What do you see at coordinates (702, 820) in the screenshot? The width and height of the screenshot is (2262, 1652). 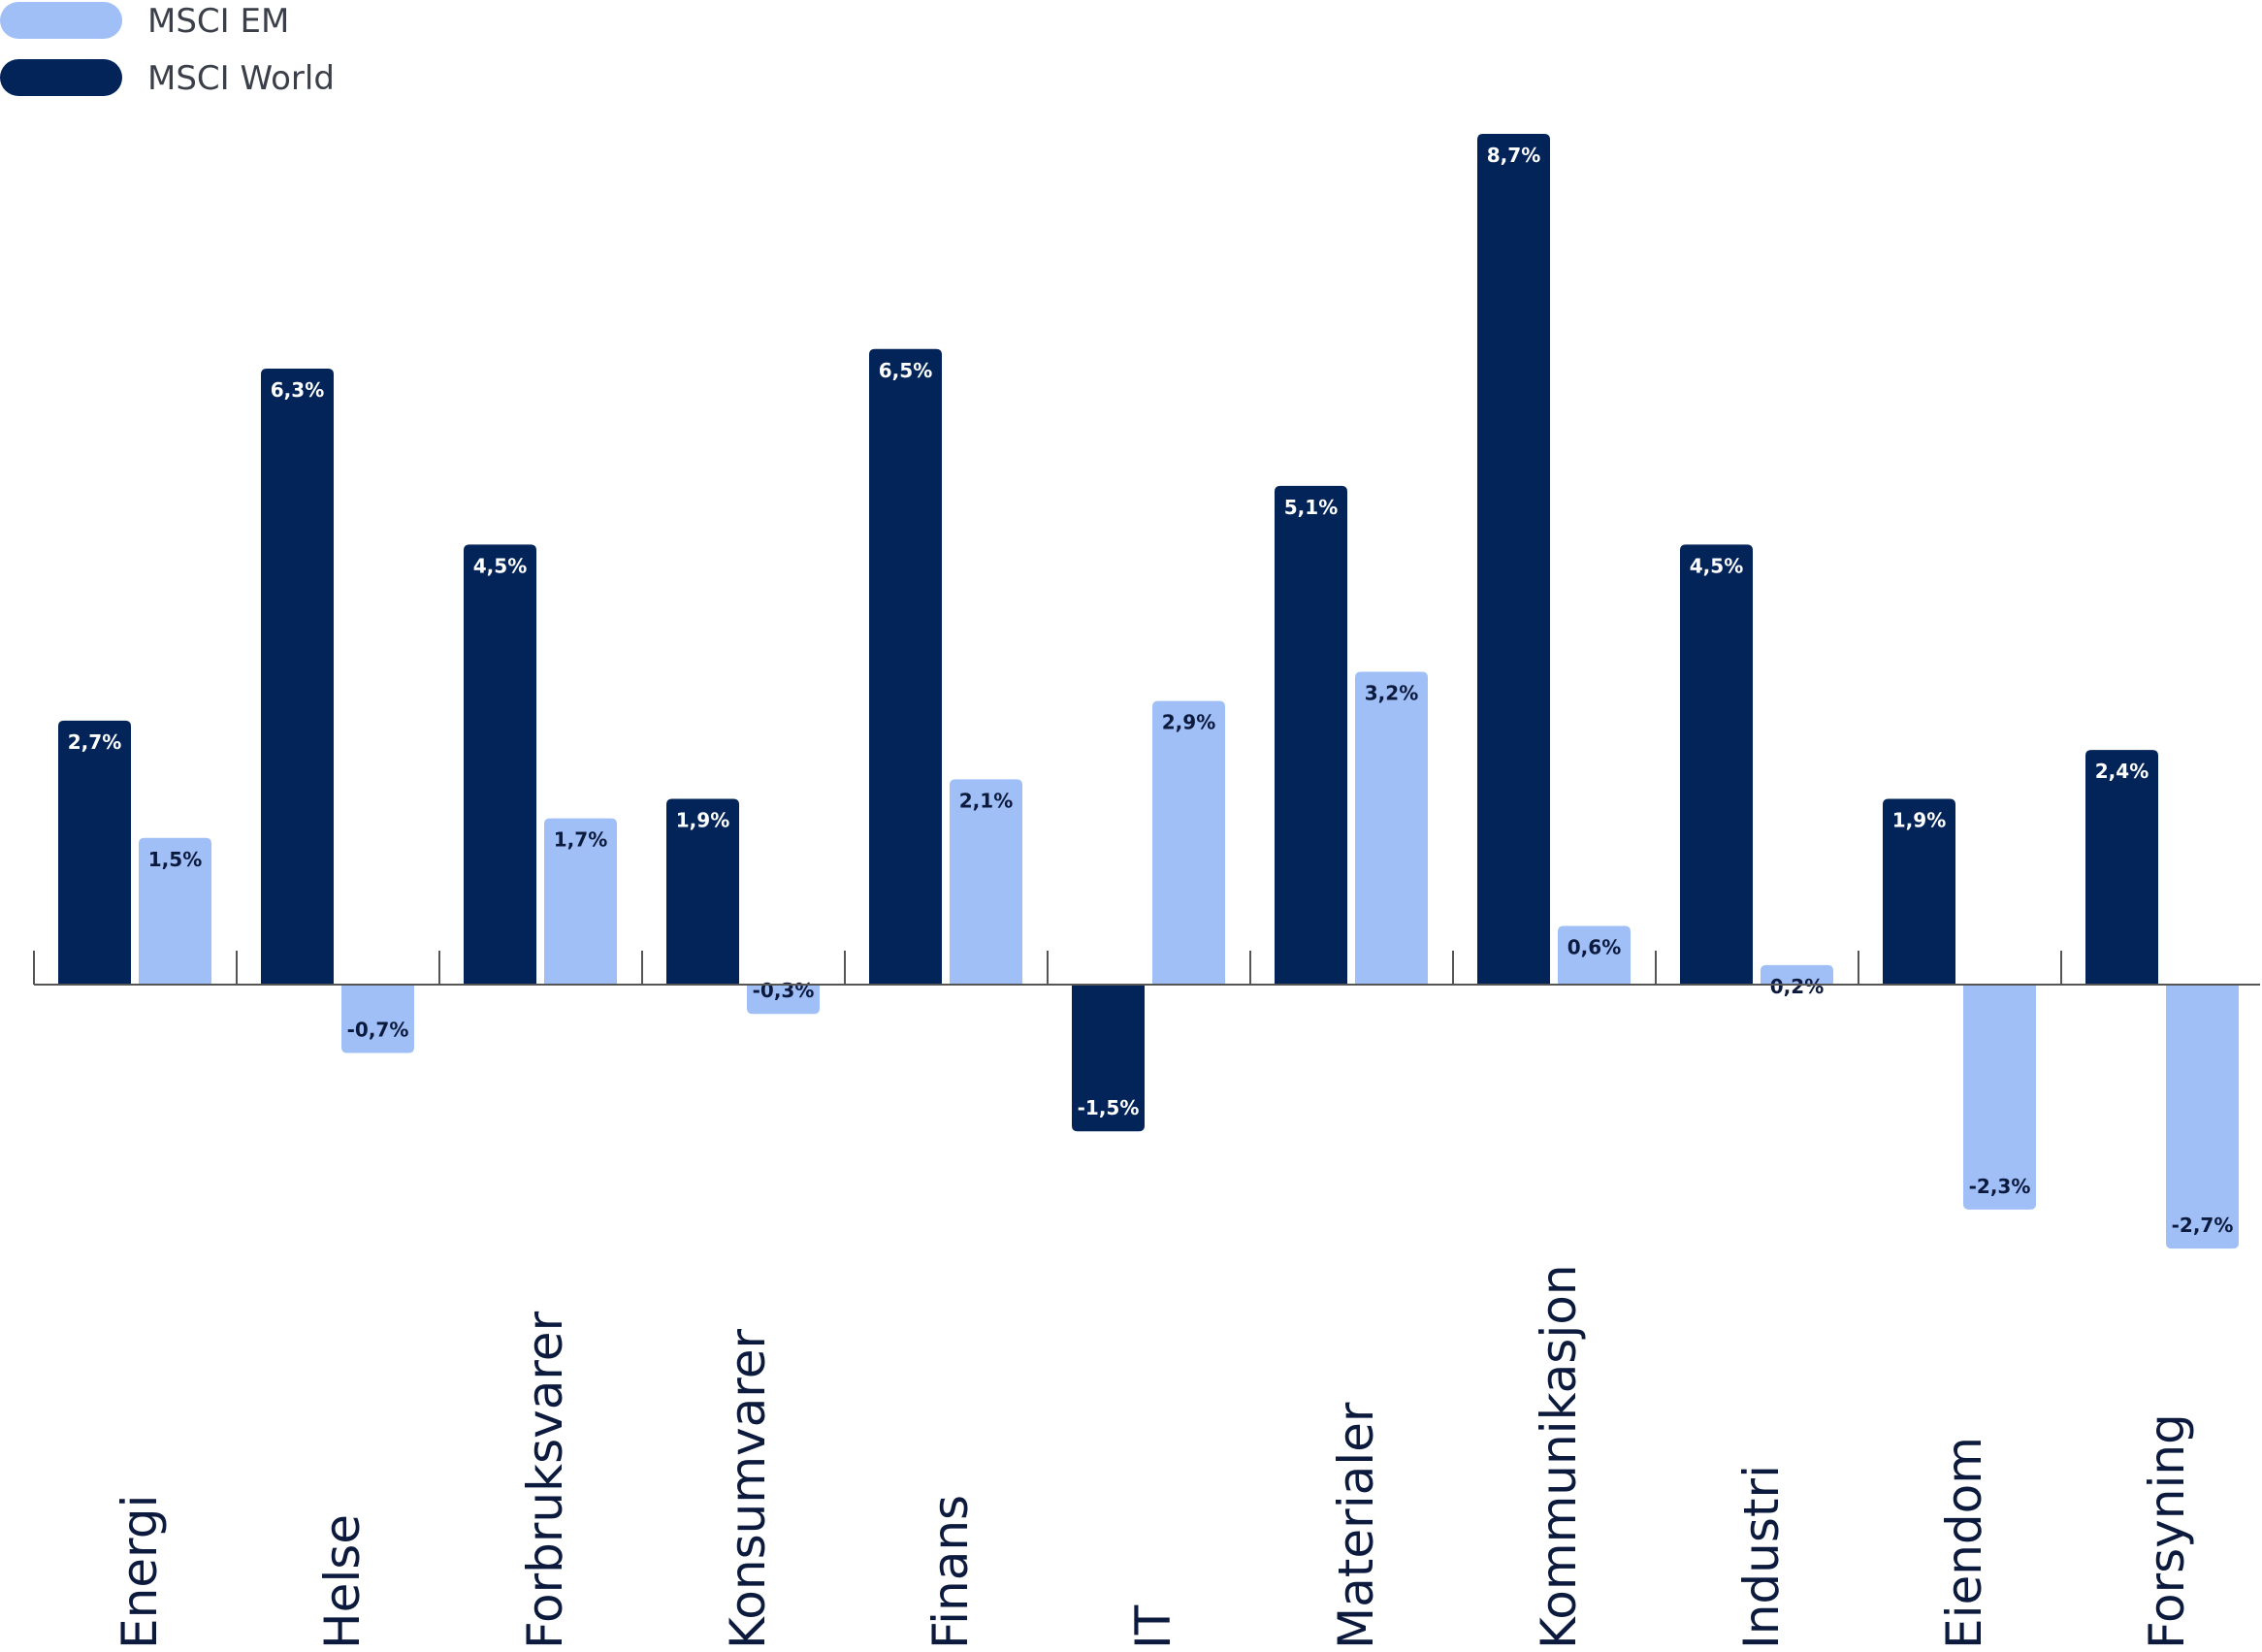 I see `data-label-msci-world-konsumvarer: 1,9%` at bounding box center [702, 820].